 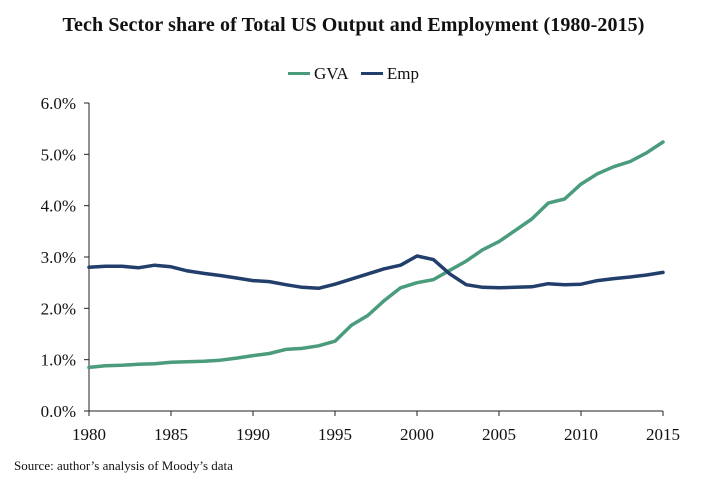 I want to click on y-tick-label: 4.0%, so click(x=58, y=206).